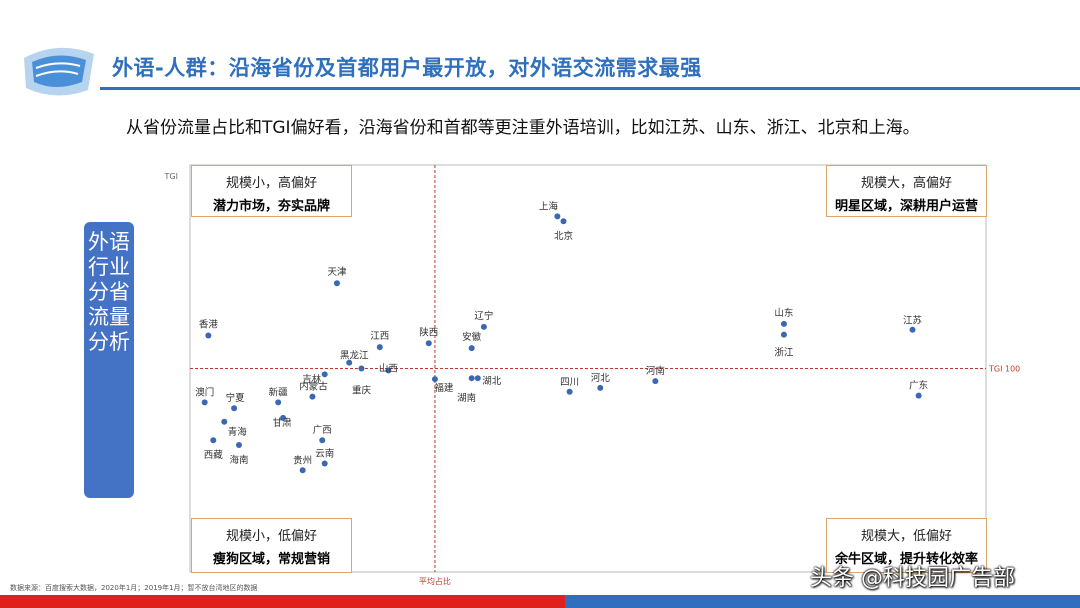  I want to click on quadrant-top-left-title: 规模小，高偏好, so click(271, 183).